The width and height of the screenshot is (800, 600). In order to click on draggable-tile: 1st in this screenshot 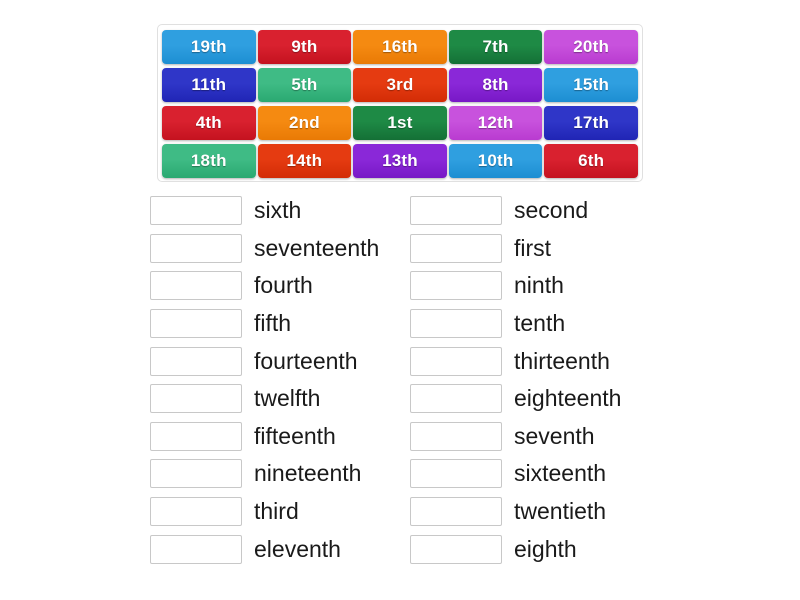, I will do `click(400, 123)`.